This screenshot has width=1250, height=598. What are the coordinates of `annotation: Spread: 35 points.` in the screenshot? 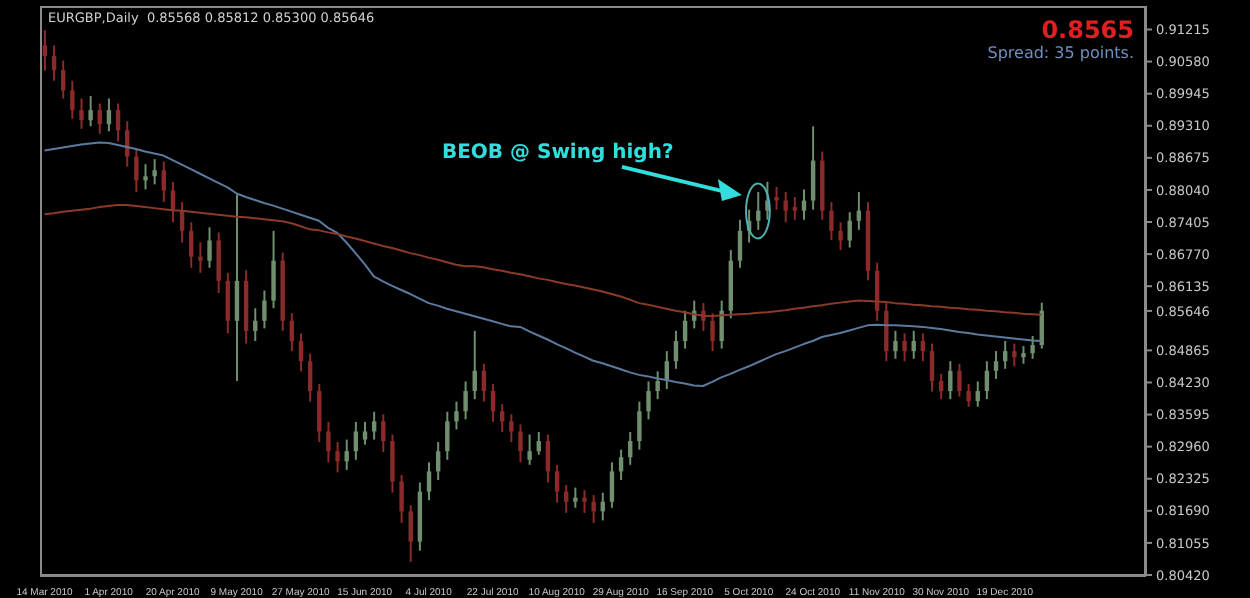 It's located at (1060, 53).